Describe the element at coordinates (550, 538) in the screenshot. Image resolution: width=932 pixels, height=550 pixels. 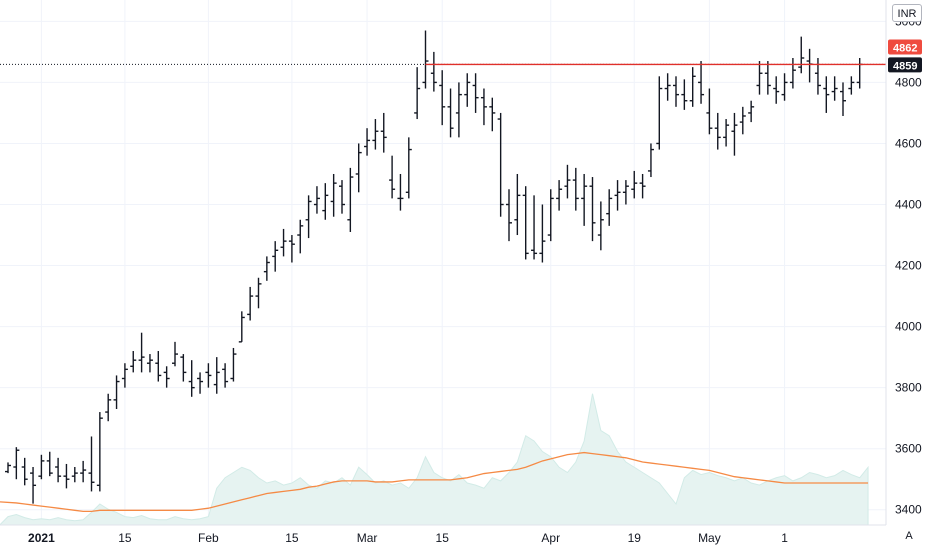
I see `x-tick-label: Apr` at that location.